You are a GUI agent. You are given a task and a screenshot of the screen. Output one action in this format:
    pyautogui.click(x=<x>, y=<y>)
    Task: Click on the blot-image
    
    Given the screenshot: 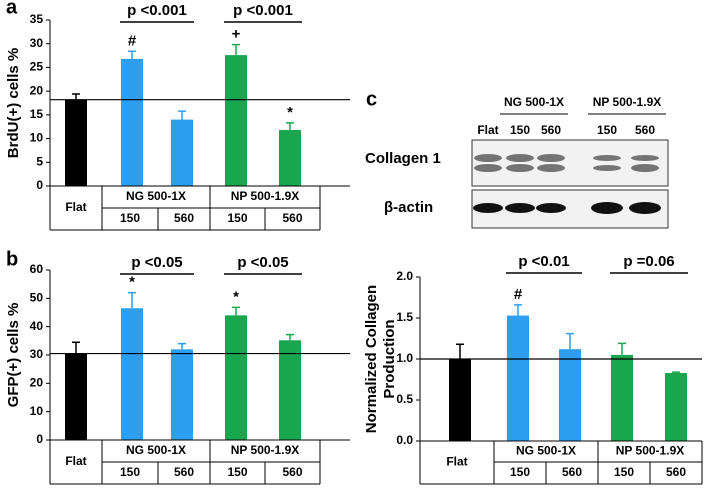 What is the action you would take?
    pyautogui.click(x=570, y=171)
    